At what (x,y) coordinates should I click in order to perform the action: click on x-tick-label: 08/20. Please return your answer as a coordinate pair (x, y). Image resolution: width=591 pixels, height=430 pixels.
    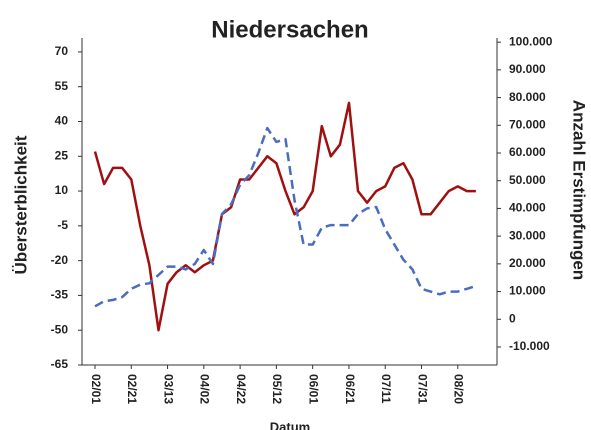
    Looking at the image, I should click on (459, 389).